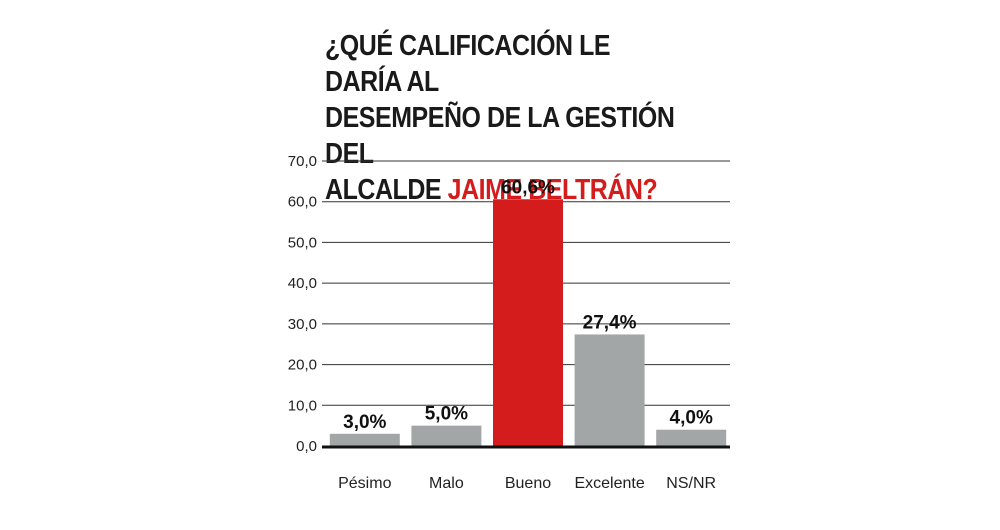  I want to click on data-label: 60,6%, so click(528, 187).